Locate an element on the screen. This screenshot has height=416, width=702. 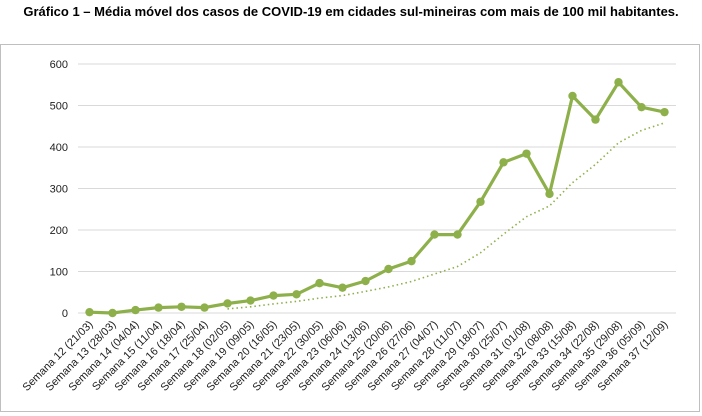
y-tick-label: 200 is located at coordinates (59, 231).